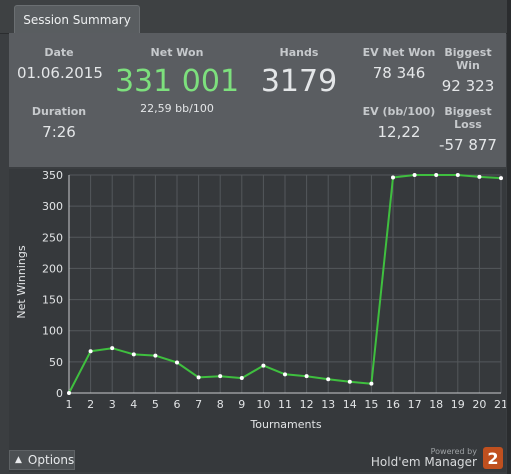  I want to click on x-tick-label: 14, so click(350, 404).